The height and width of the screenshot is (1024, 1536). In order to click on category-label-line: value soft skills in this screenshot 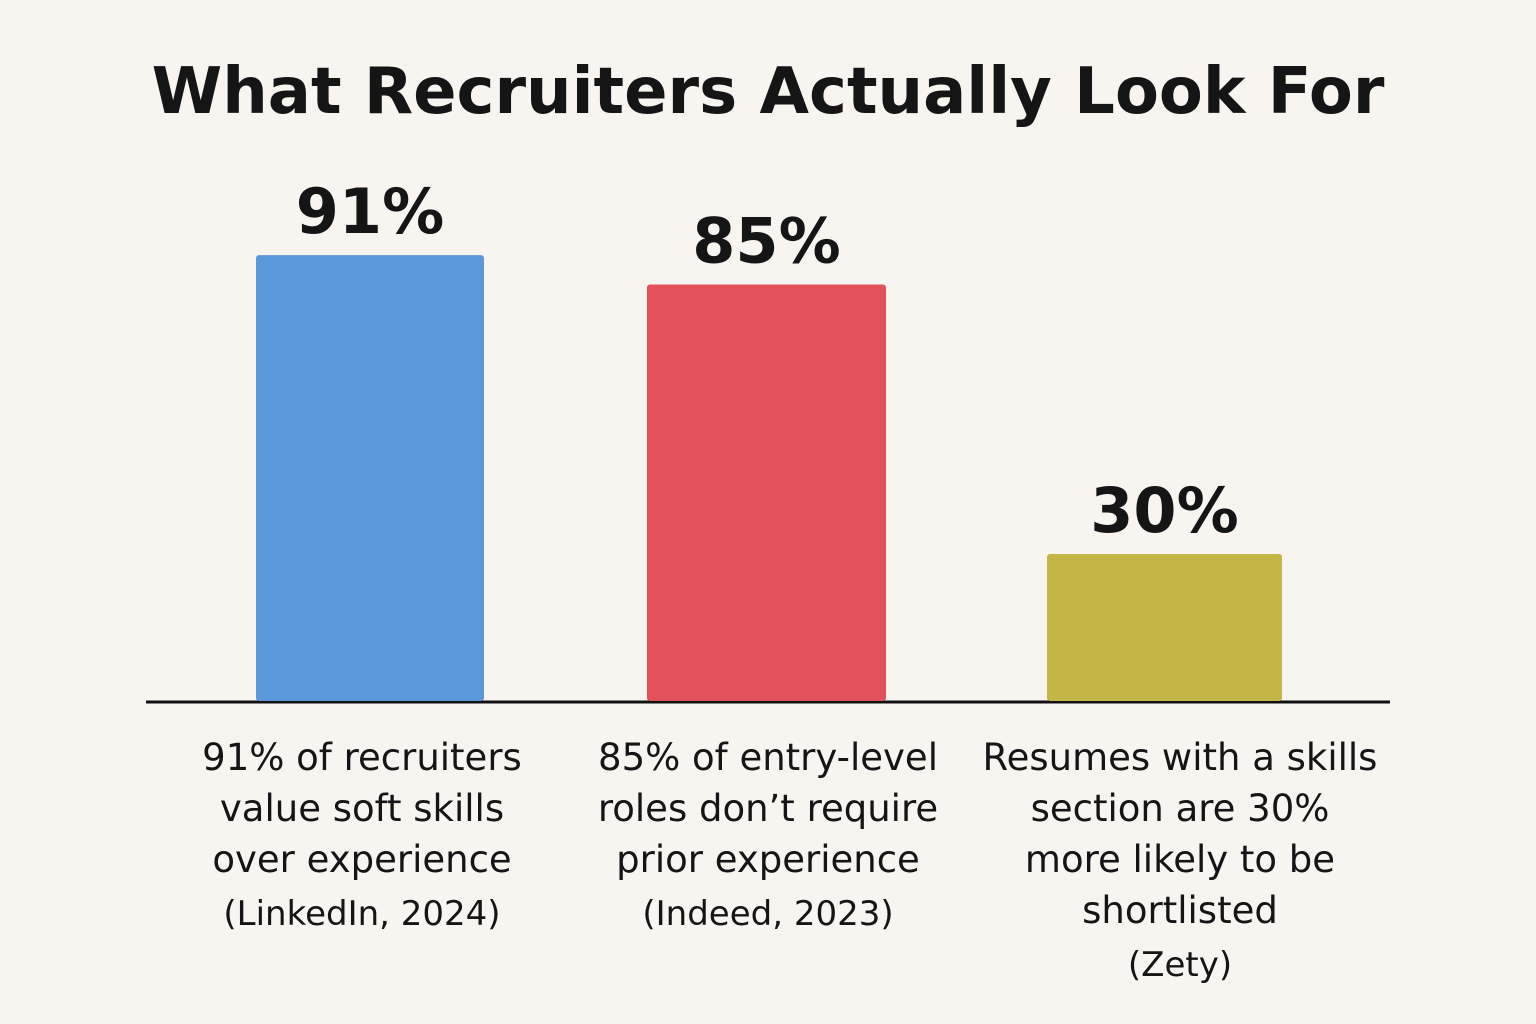, I will do `click(362, 808)`.